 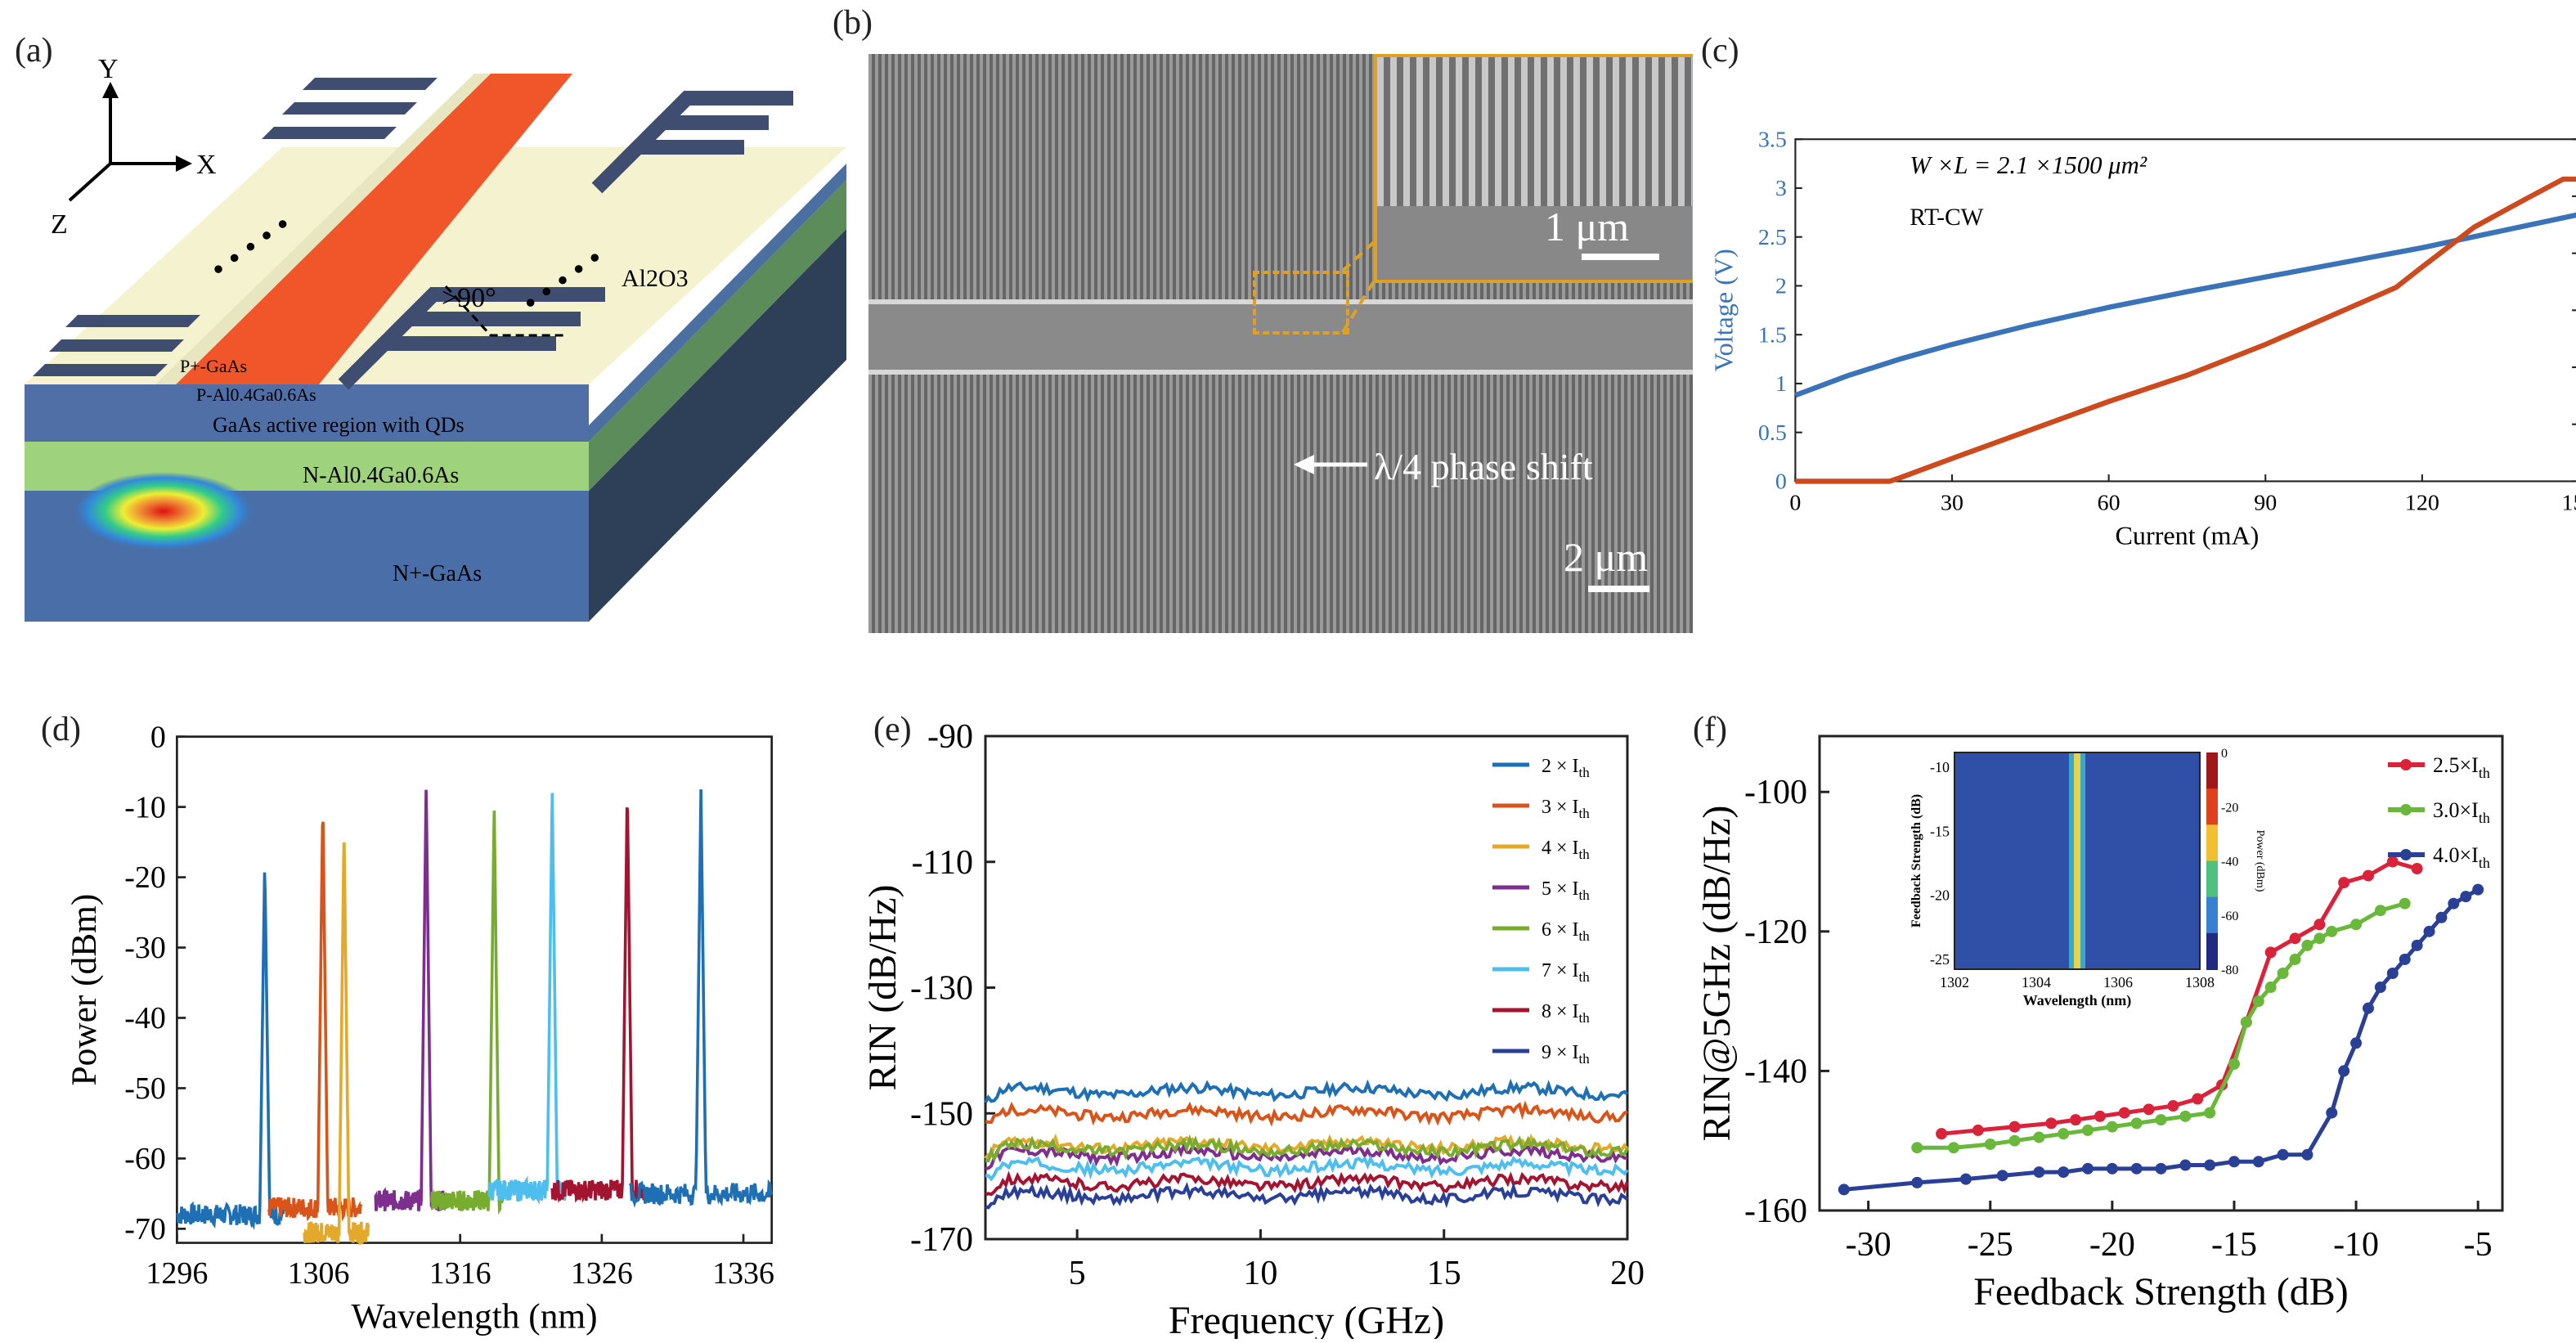 What do you see at coordinates (2187, 535) in the screenshot?
I see `x-axis-title: Current (mA)` at bounding box center [2187, 535].